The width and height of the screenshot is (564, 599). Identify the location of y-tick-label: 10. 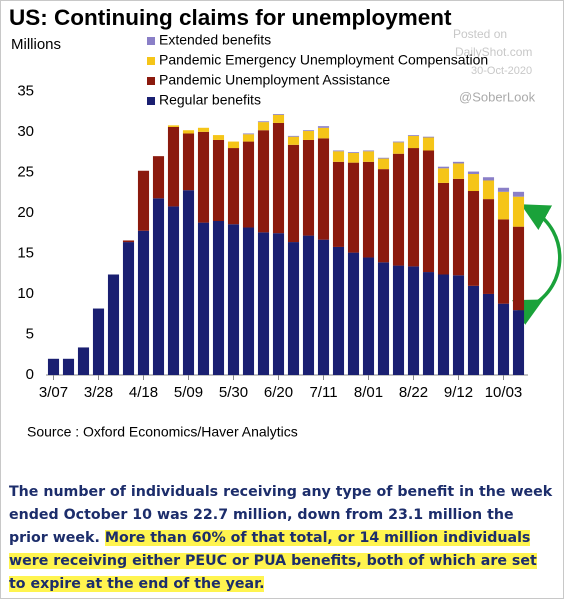
(25, 293).